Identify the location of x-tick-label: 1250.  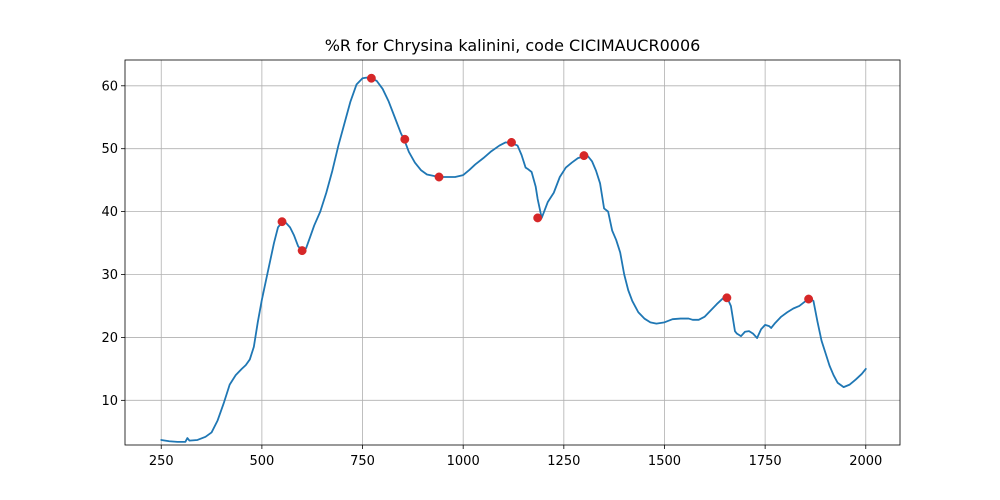
(563, 461).